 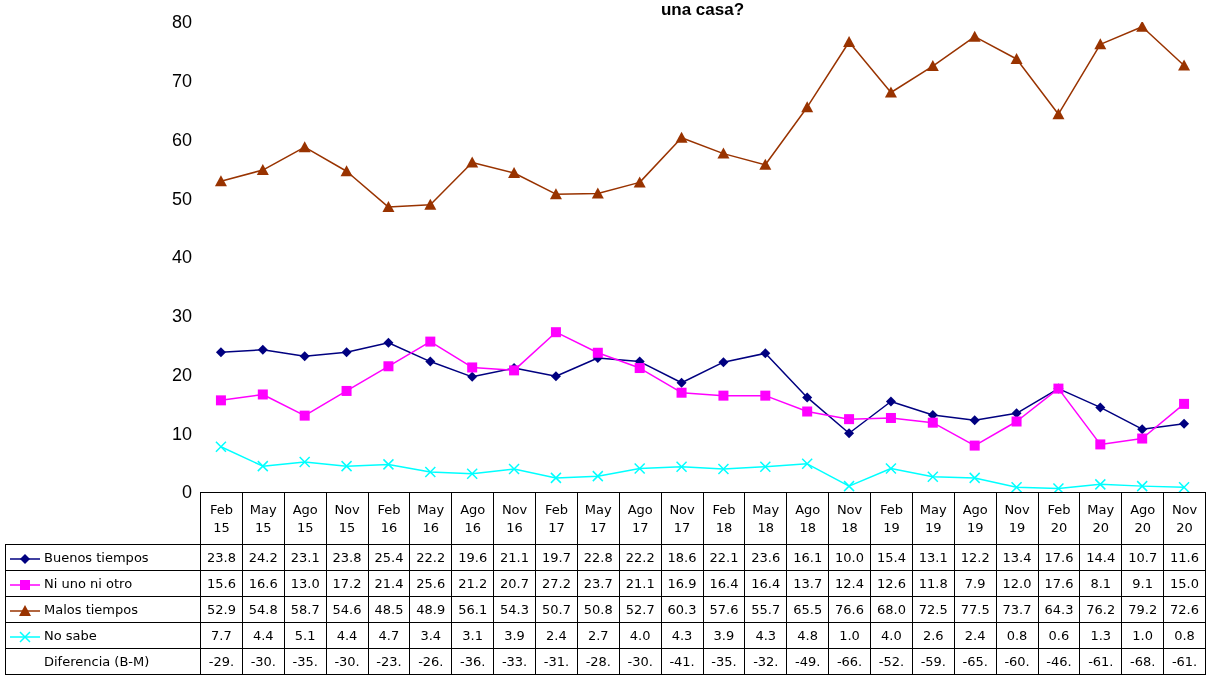 I want to click on data-label: 0.8, so click(x=1017, y=635).